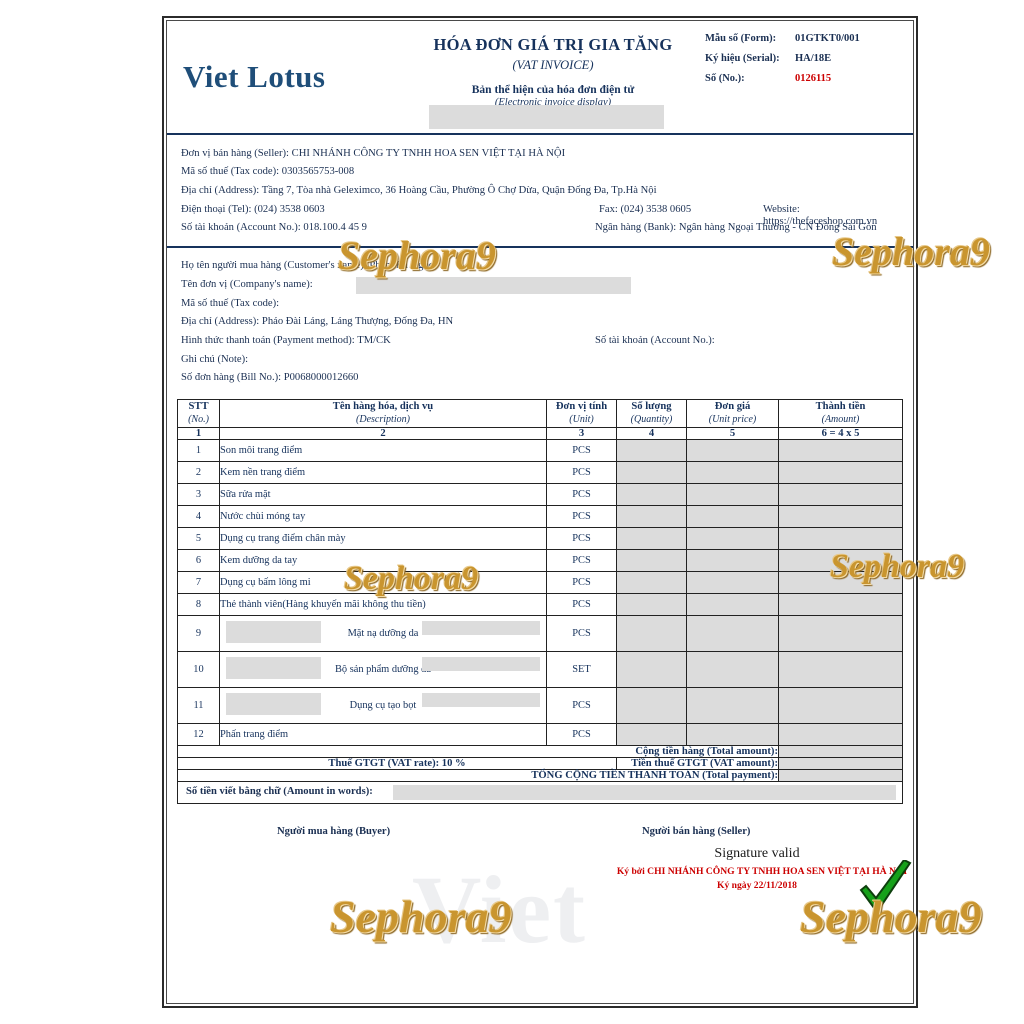 Image resolution: width=1024 pixels, height=1024 pixels. I want to click on description-redaction-left, so click(273, 631).